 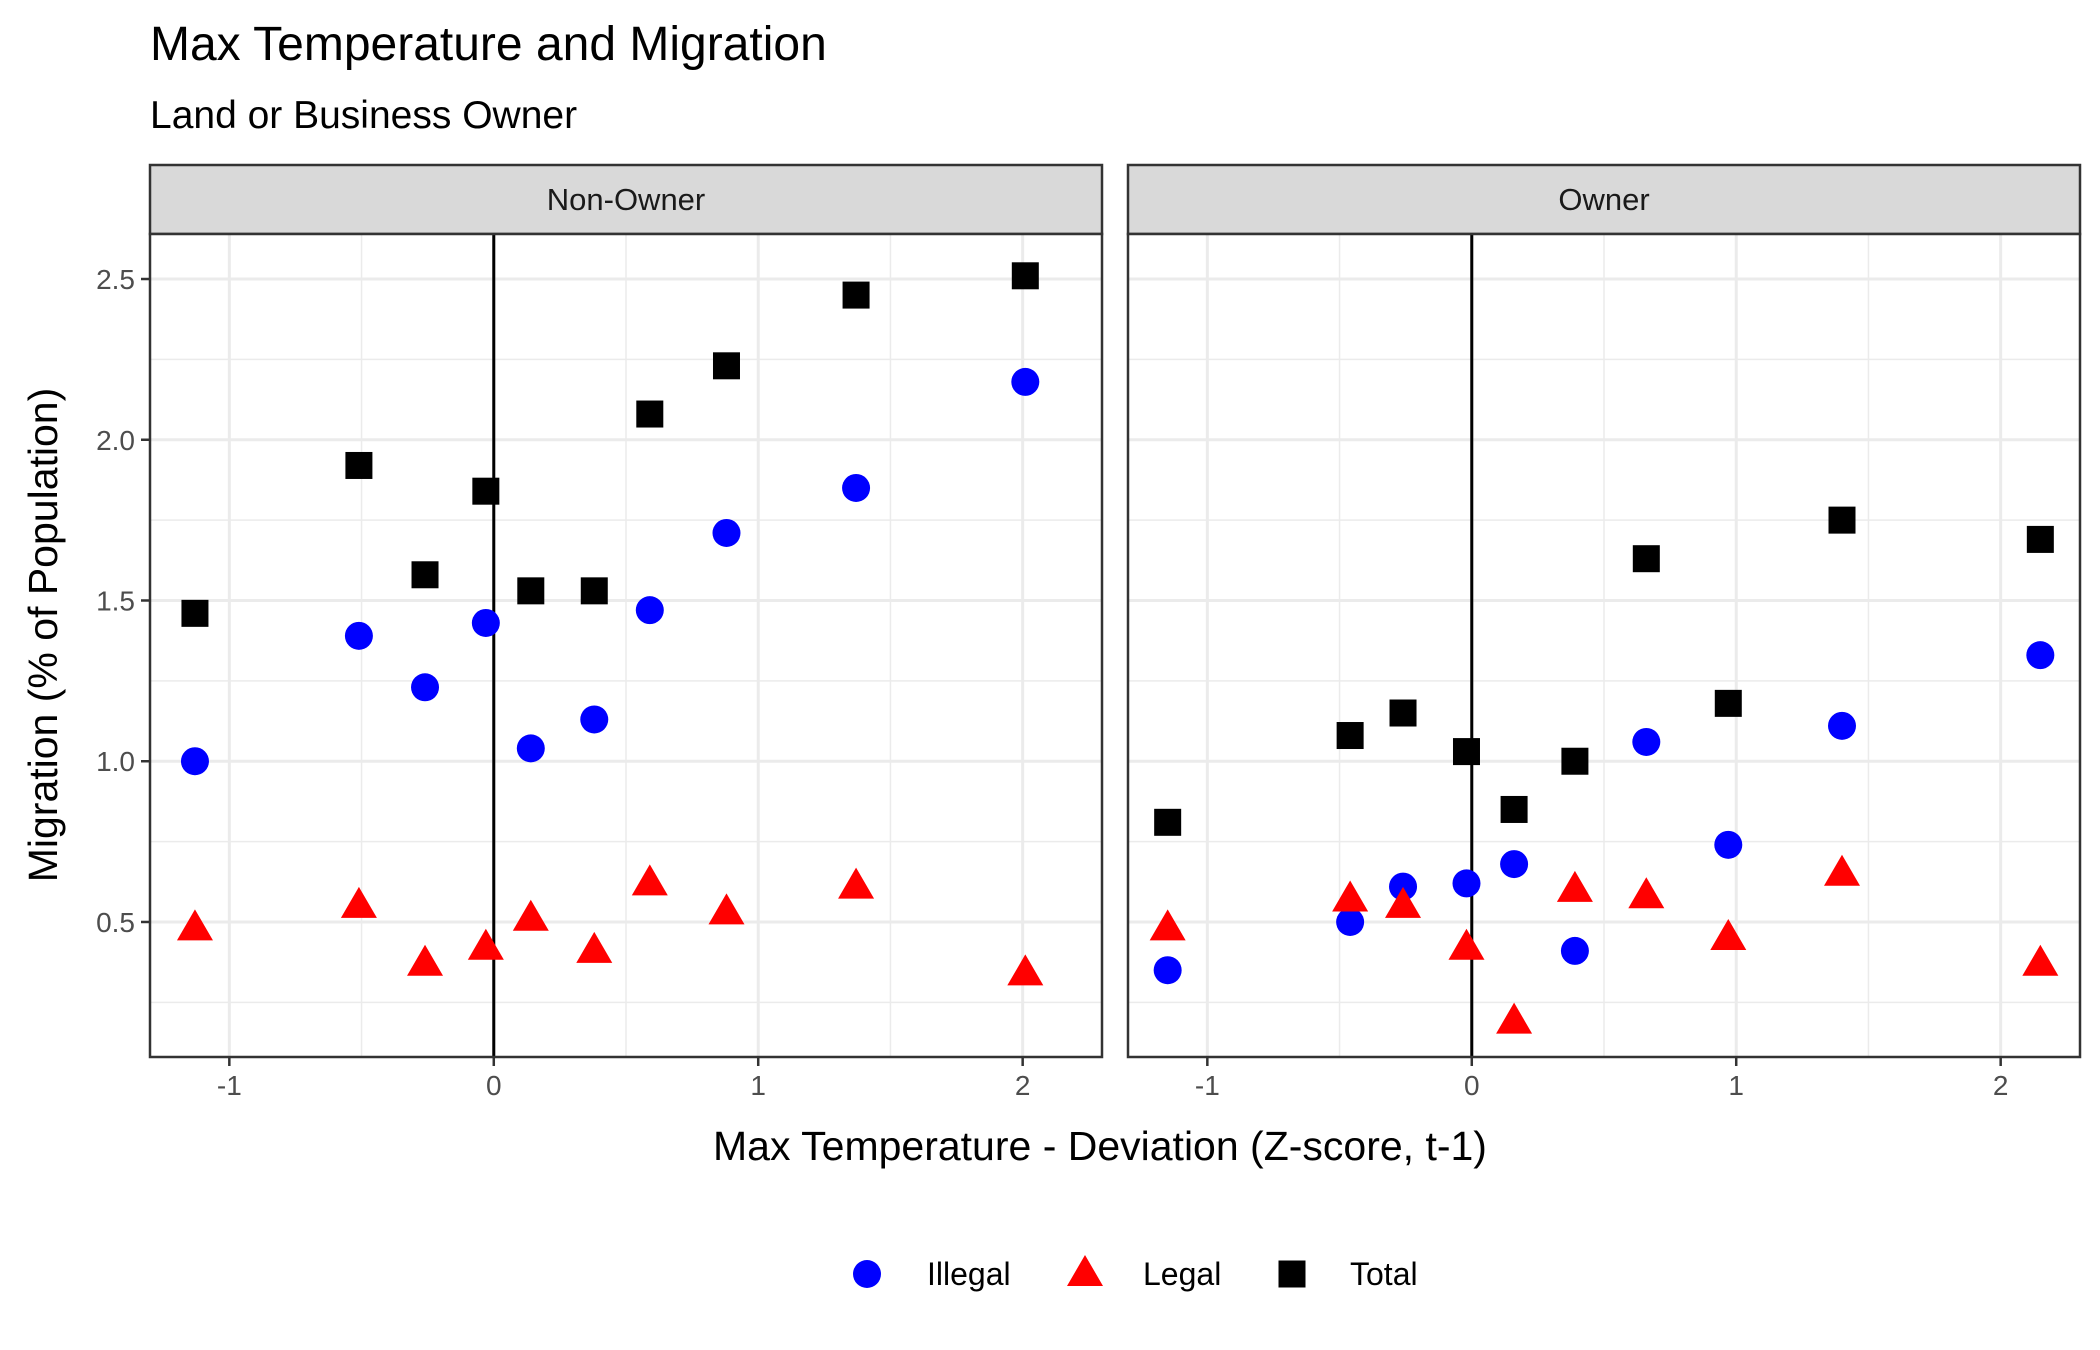 I want to click on legend-label: Legal, so click(x=1182, y=1274).